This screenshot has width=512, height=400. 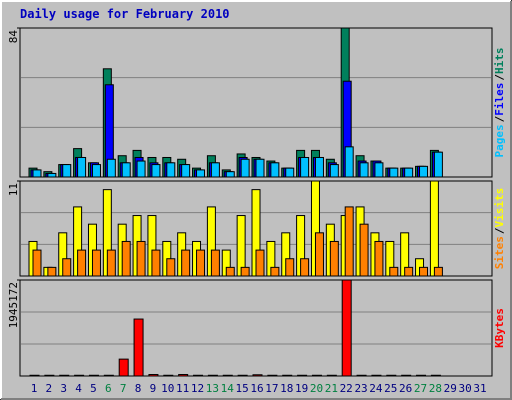 What do you see at coordinates (167, 388) in the screenshot?
I see `x-tick-label: 10` at bounding box center [167, 388].